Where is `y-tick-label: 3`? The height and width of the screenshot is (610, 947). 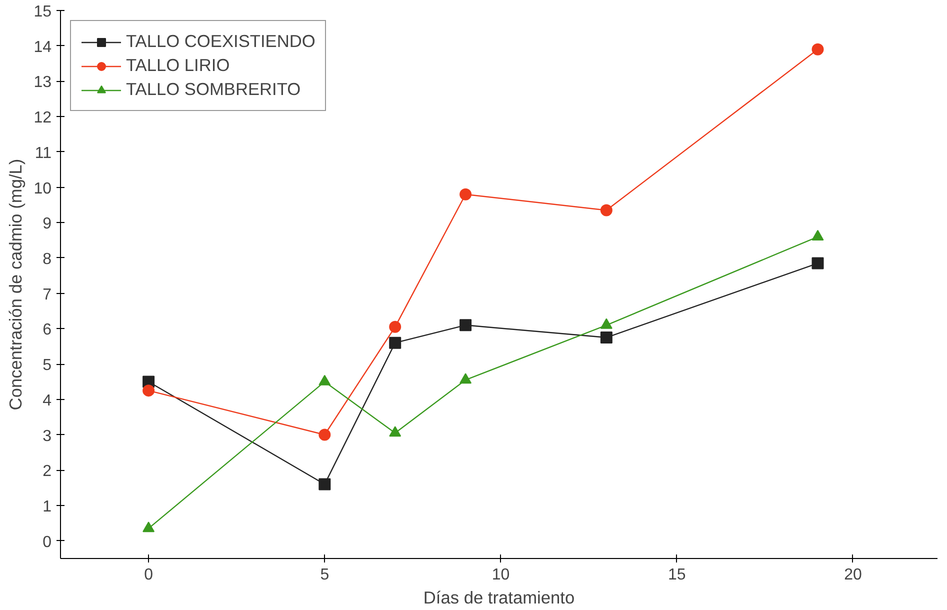 y-tick-label: 3 is located at coordinates (47, 436).